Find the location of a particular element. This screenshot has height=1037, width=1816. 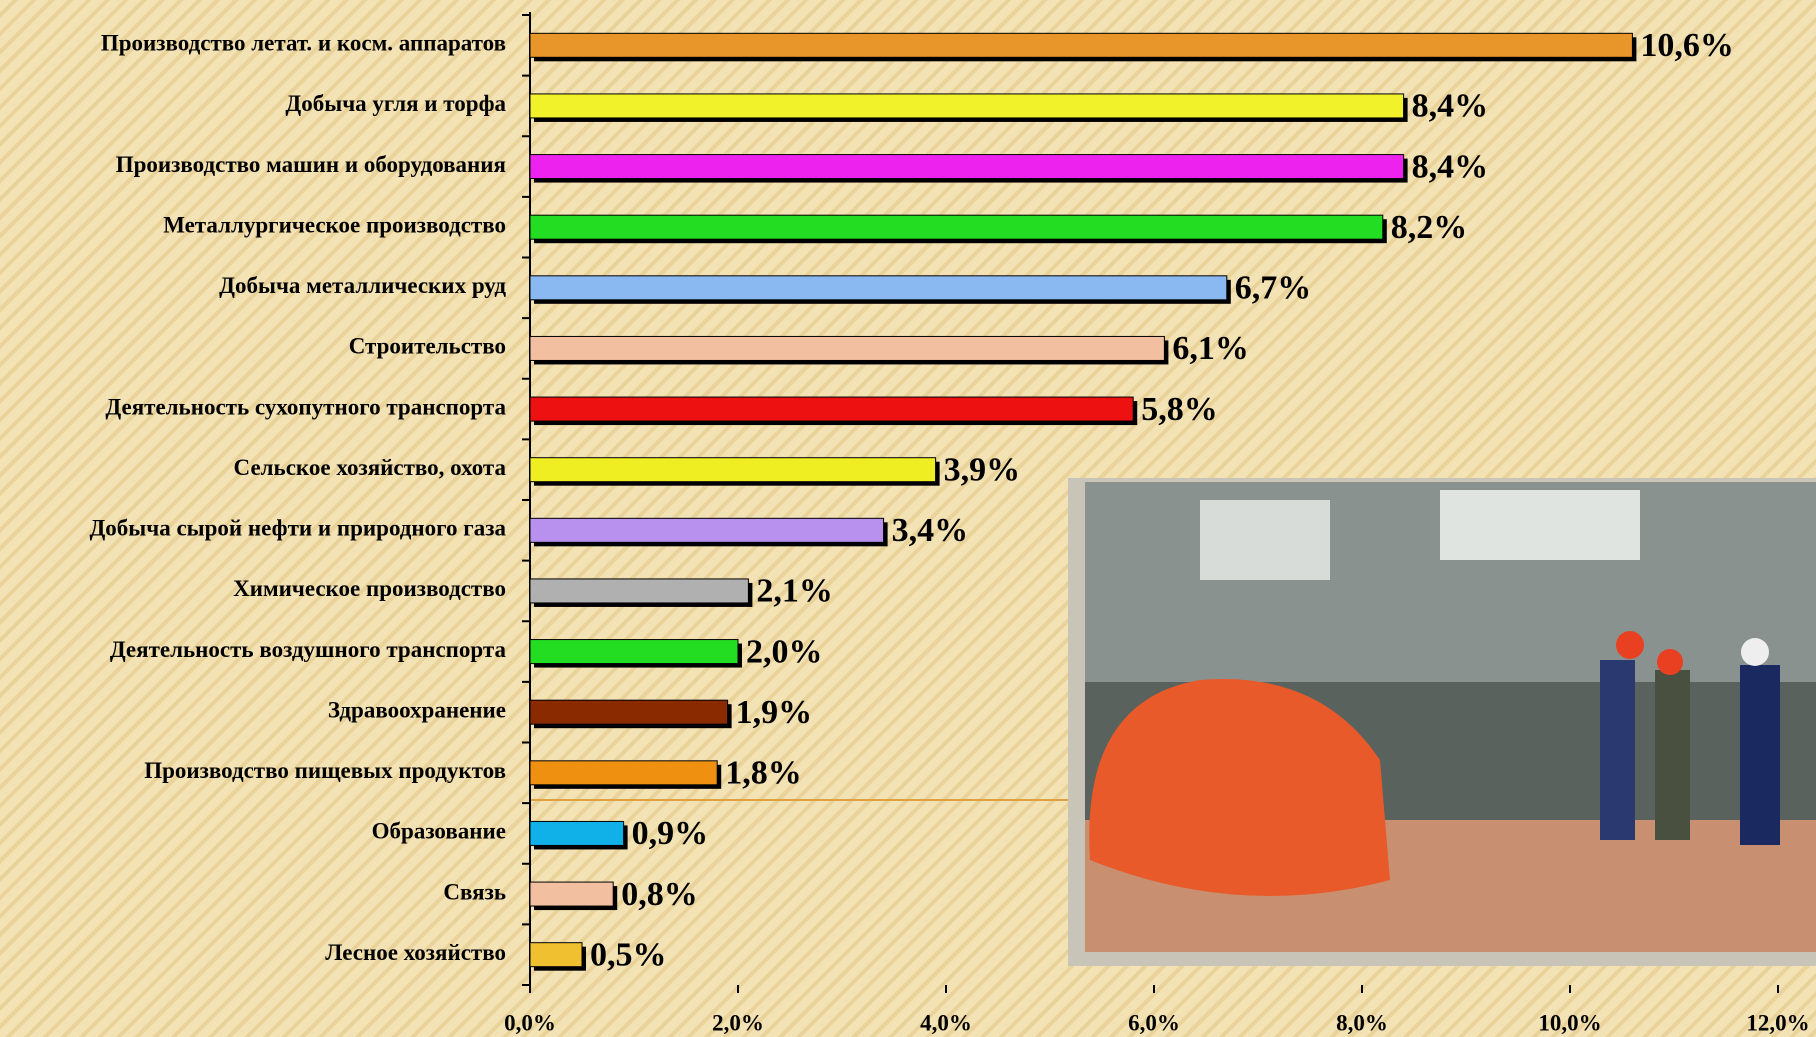

value-label: 0,5% is located at coordinates (628, 954).